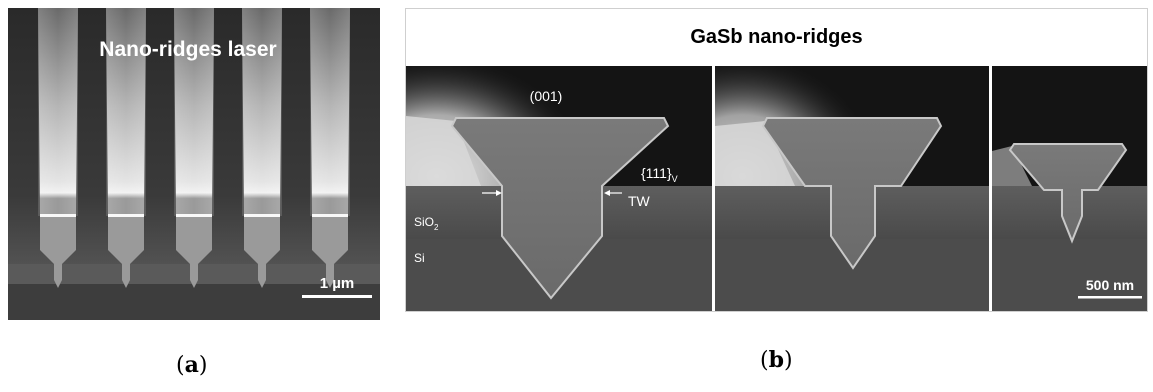  What do you see at coordinates (426, 223) in the screenshot?
I see `label-sio2: SiO2` at bounding box center [426, 223].